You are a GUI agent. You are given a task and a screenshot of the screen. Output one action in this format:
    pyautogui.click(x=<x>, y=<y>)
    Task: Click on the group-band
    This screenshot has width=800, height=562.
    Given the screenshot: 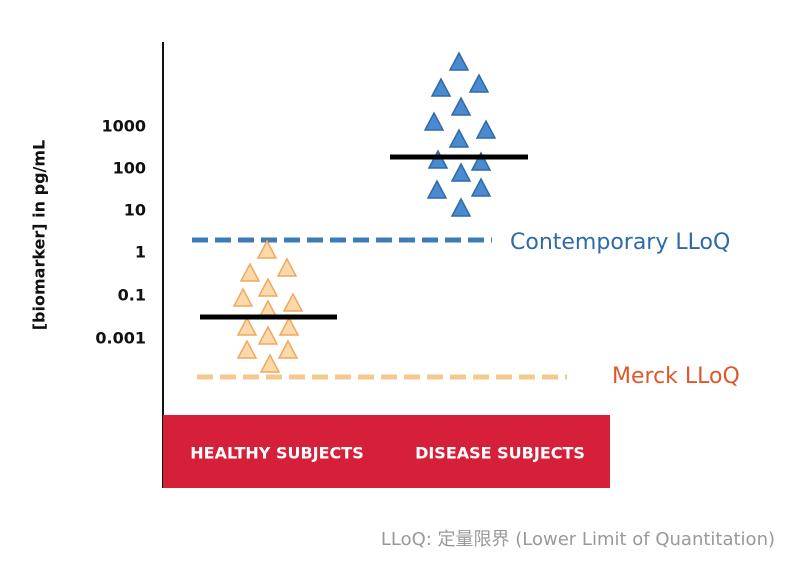 What is the action you would take?
    pyautogui.click(x=386, y=451)
    